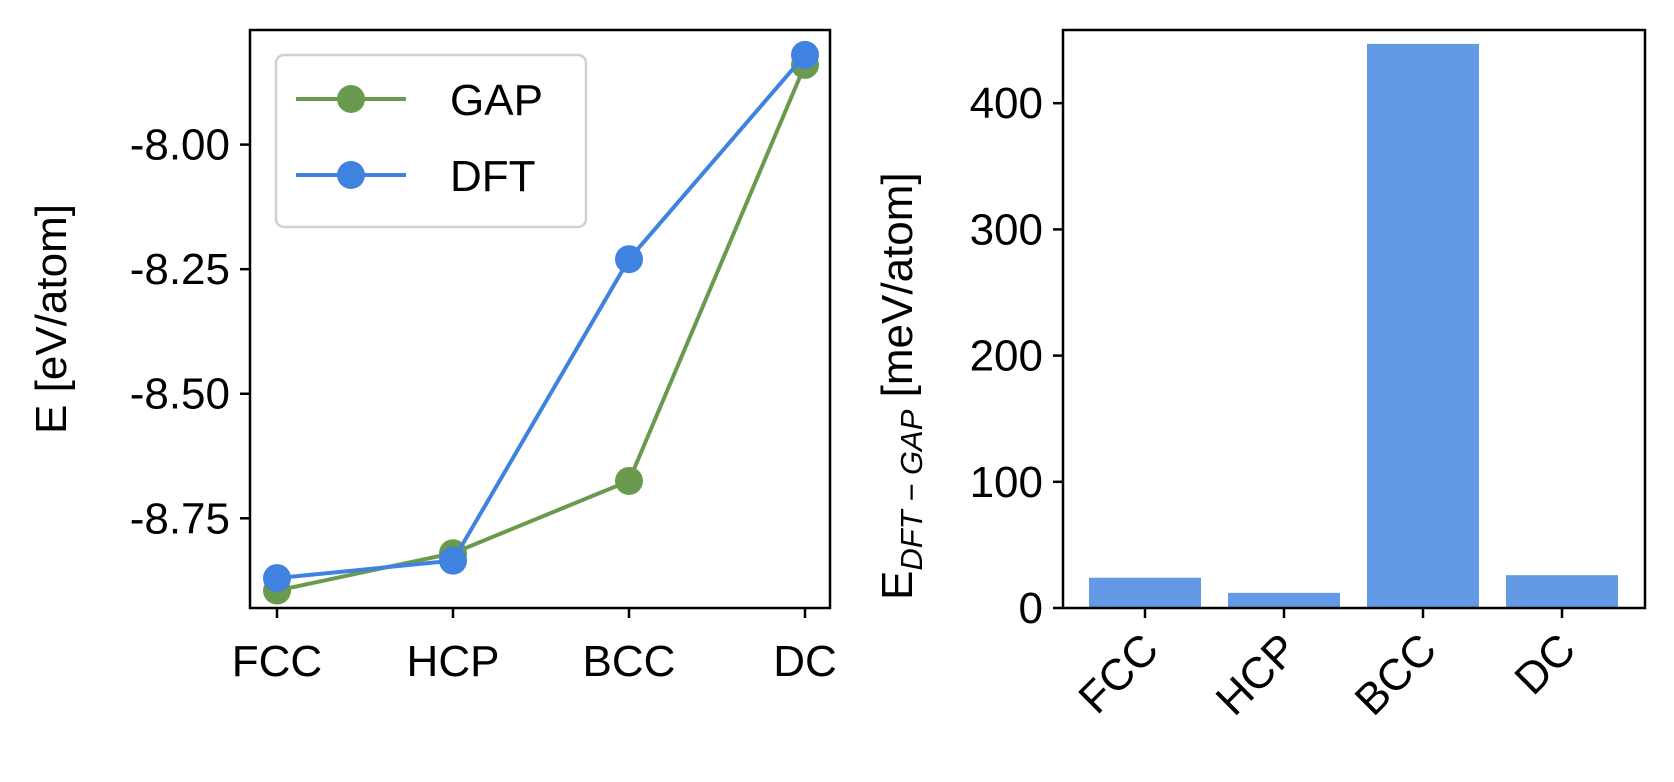 The width and height of the screenshot is (1674, 782). I want to click on legend-dft-label: DFT, so click(493, 176).